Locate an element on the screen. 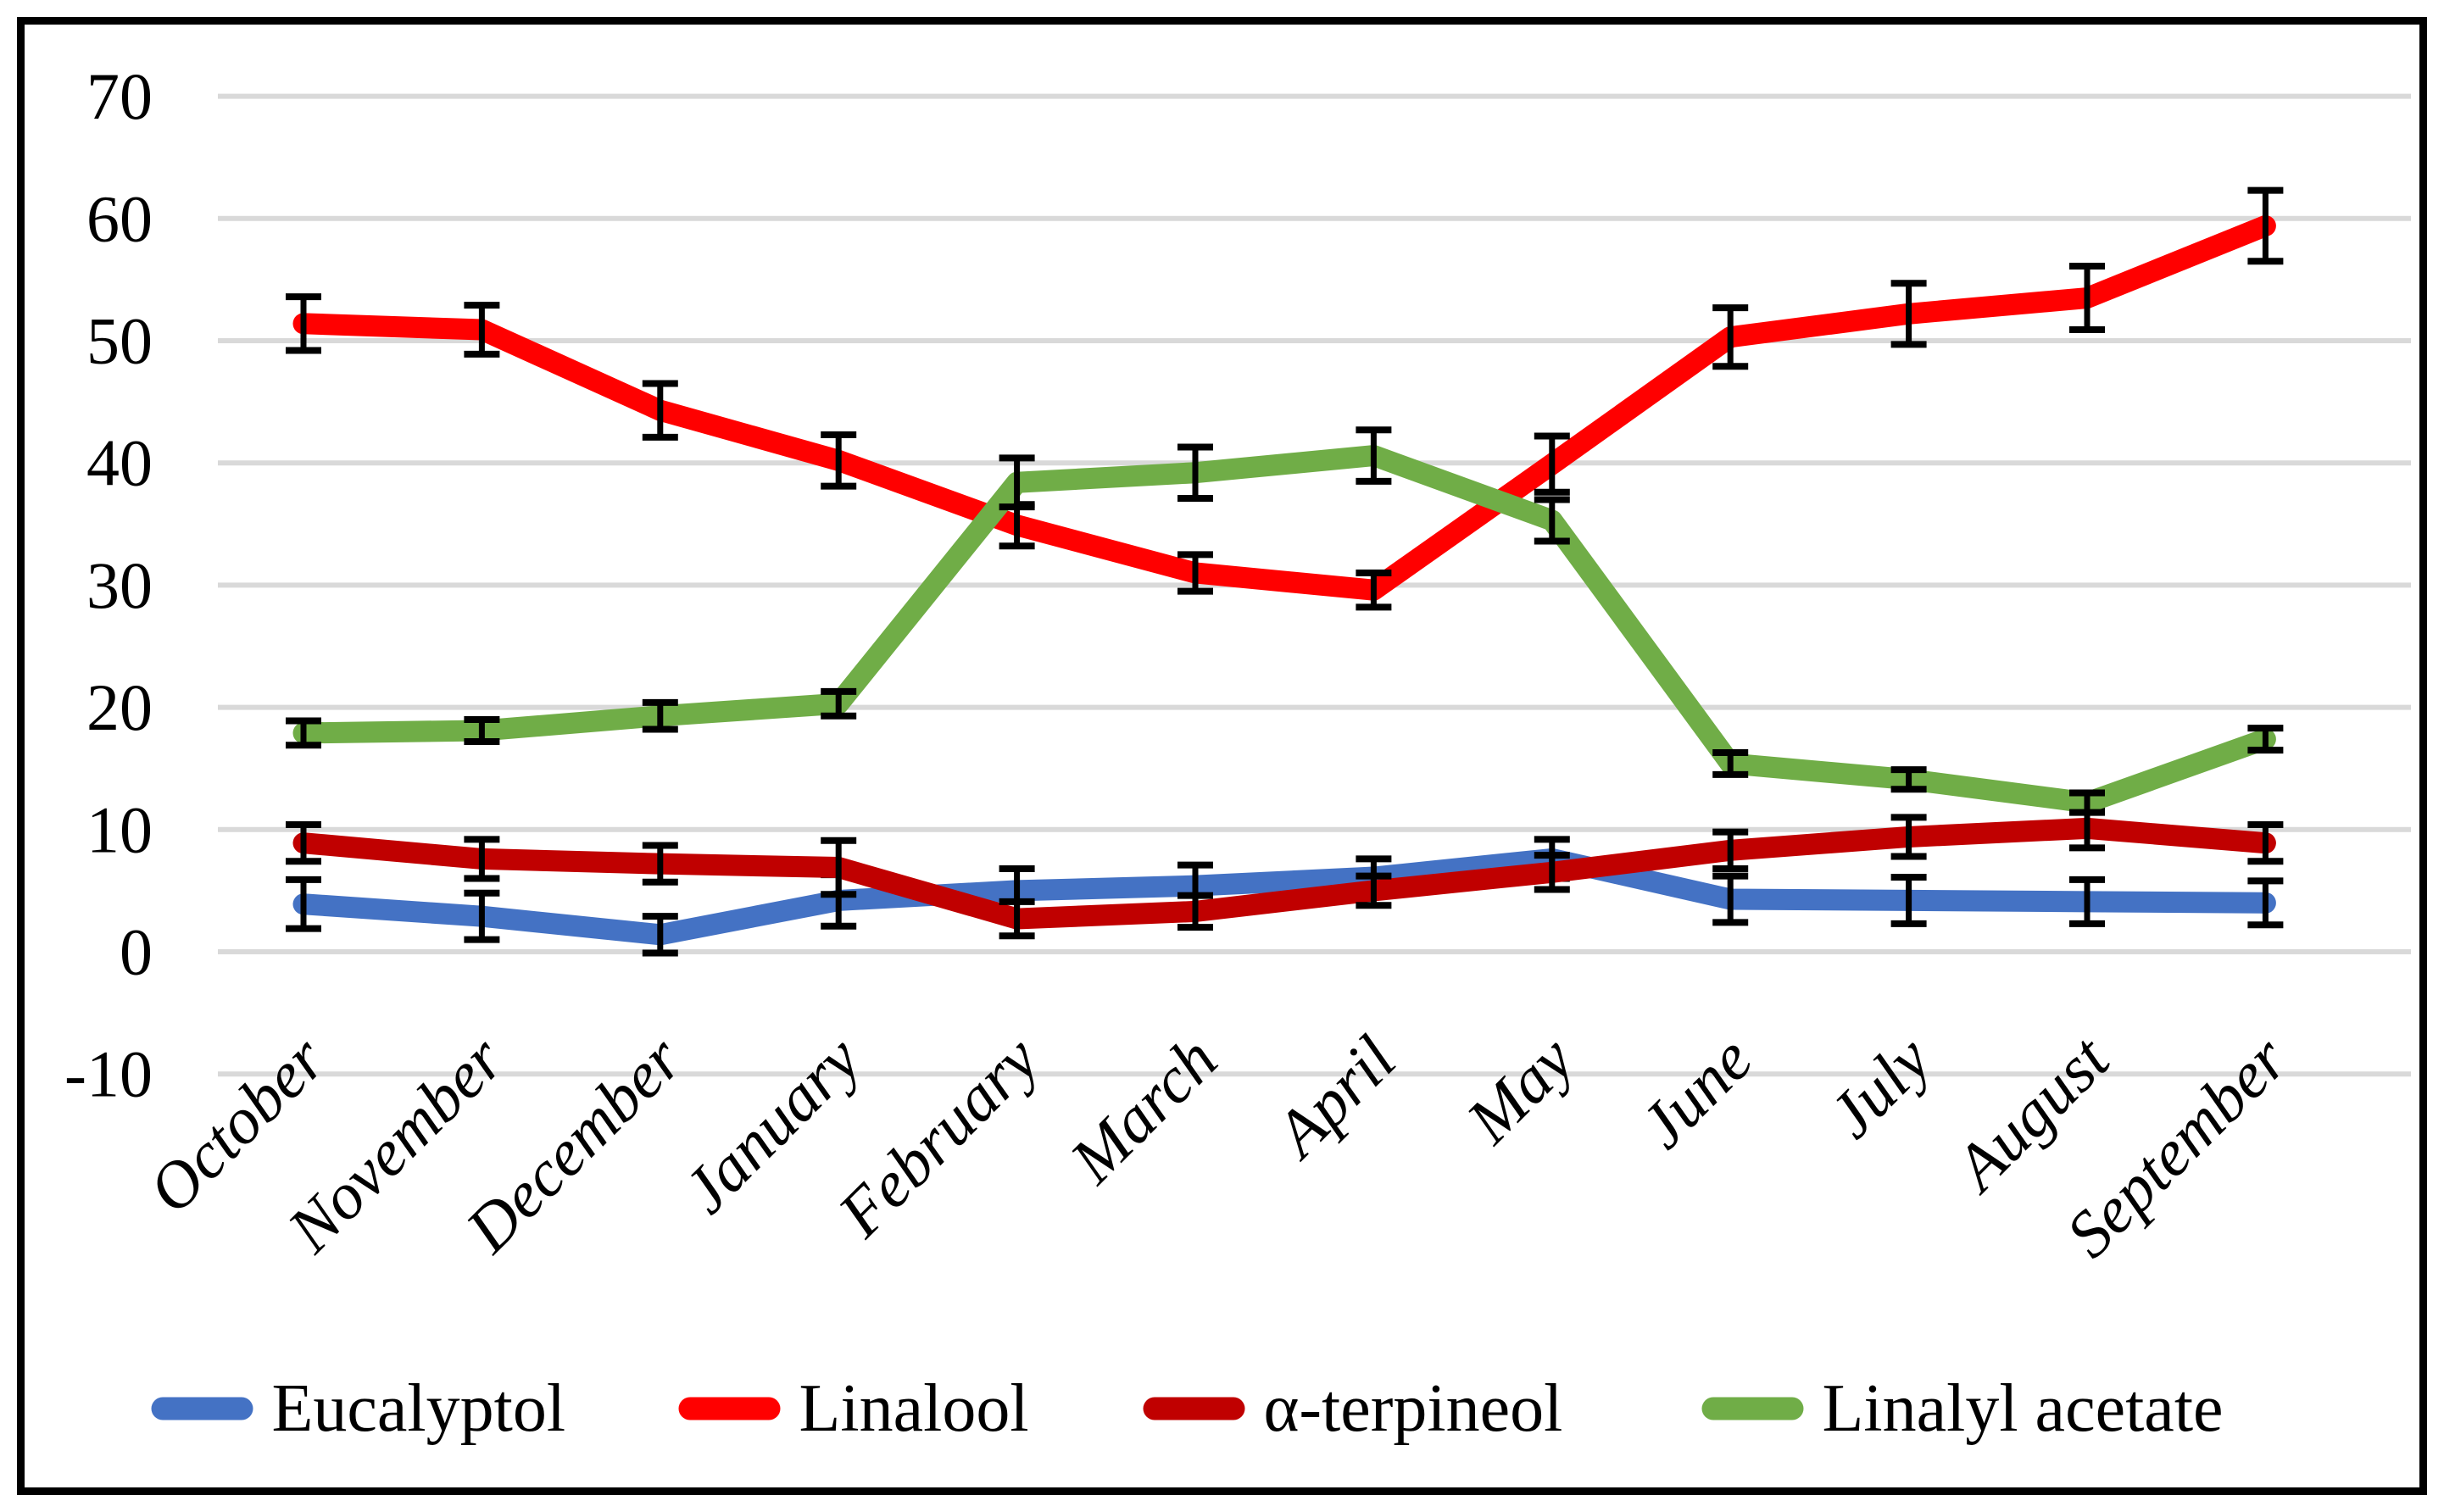 This screenshot has height=1512, width=2444. legend-item-eucalyptol: Eucalyptol is located at coordinates (358, 1409).